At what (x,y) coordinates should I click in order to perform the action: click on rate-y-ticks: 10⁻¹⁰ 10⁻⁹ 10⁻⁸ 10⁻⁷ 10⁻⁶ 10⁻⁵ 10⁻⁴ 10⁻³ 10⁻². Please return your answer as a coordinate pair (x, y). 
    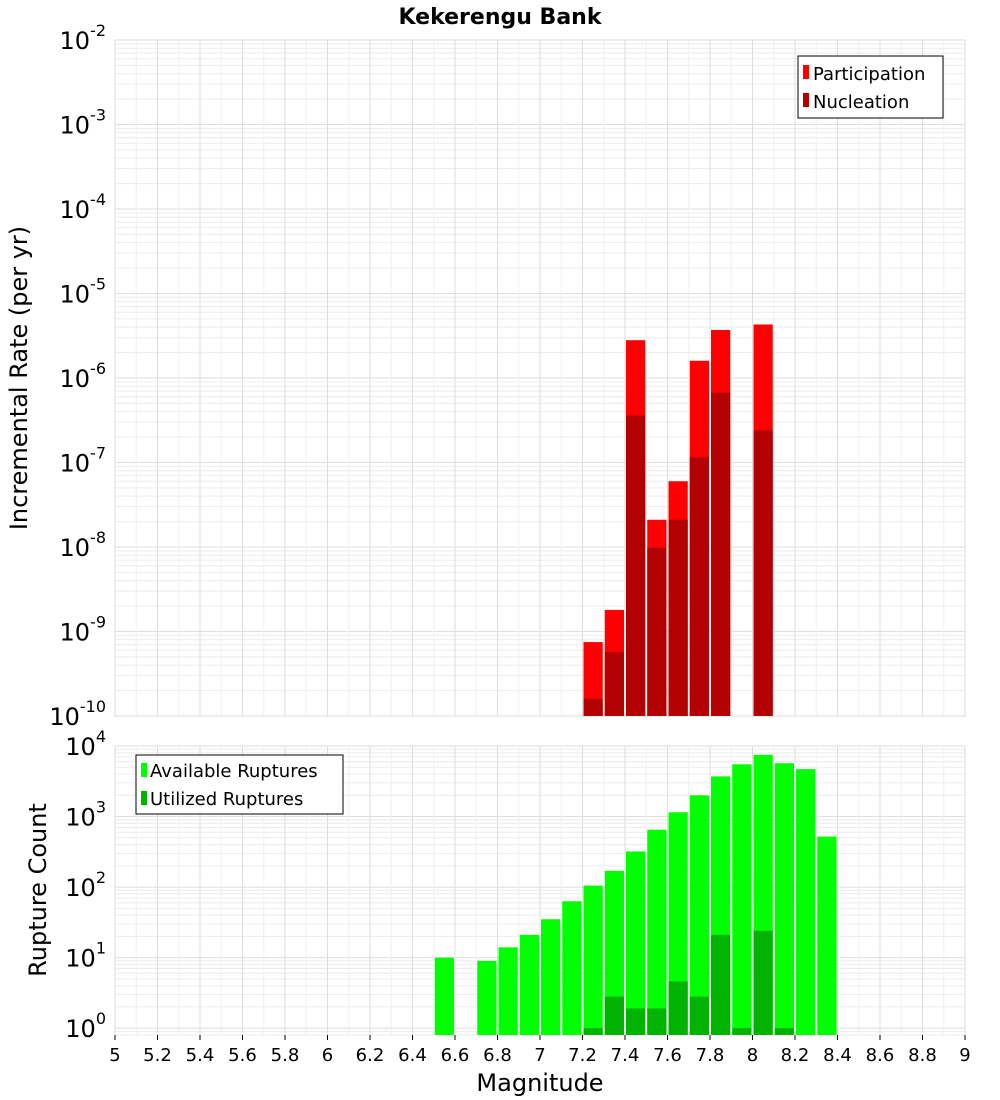
    Looking at the image, I should click on (77, 376).